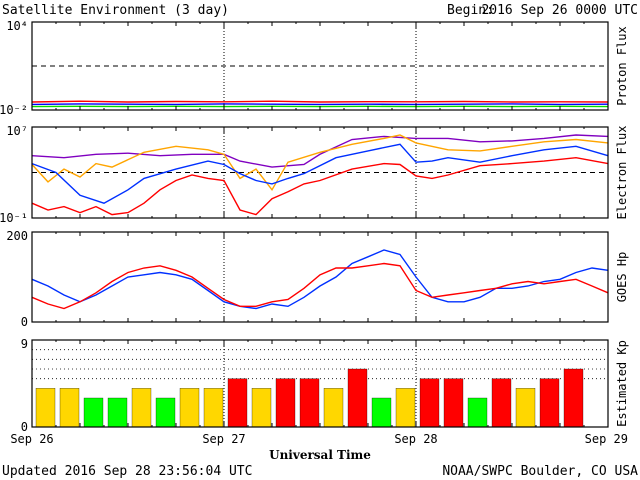 This screenshot has width=640, height=480. Describe the element at coordinates (559, 10) in the screenshot. I see `begin-value: 2016 Sep 26 0000 UTC` at that location.